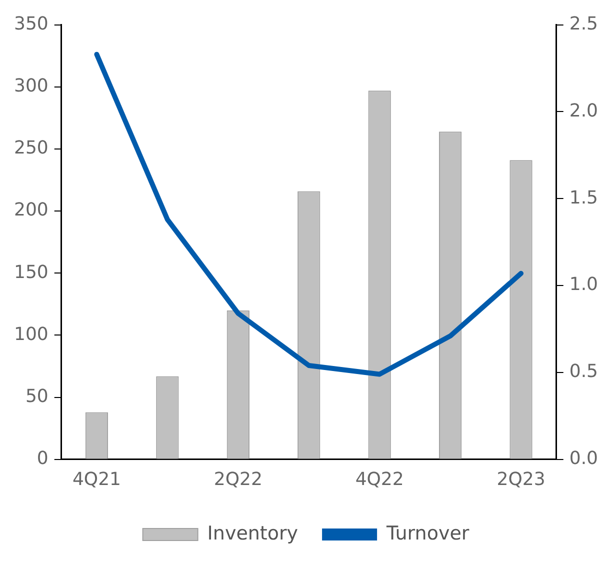  Describe the element at coordinates (583, 111) in the screenshot. I see `y2-tick-label: 2.0` at that location.